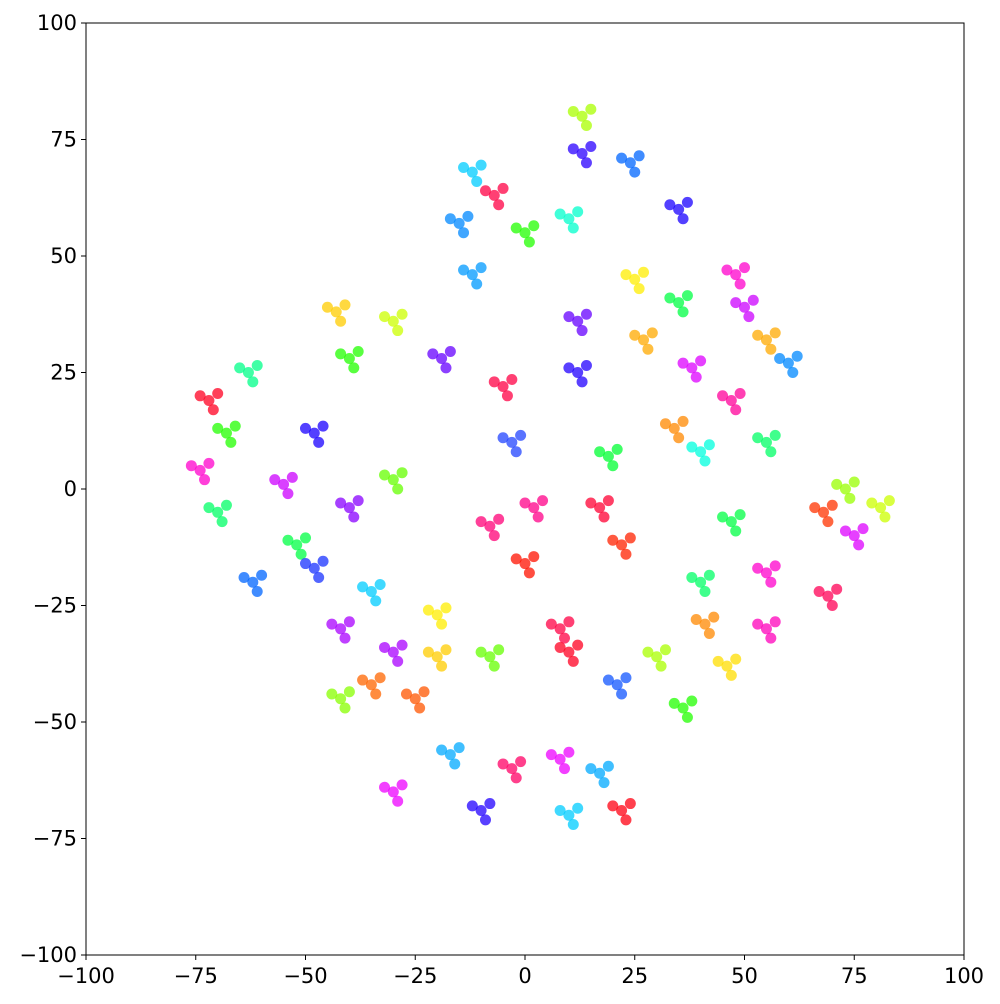 The height and width of the screenshot is (1004, 1000). What do you see at coordinates (634, 976) in the screenshot?
I see `x-tick-label: 25` at bounding box center [634, 976].